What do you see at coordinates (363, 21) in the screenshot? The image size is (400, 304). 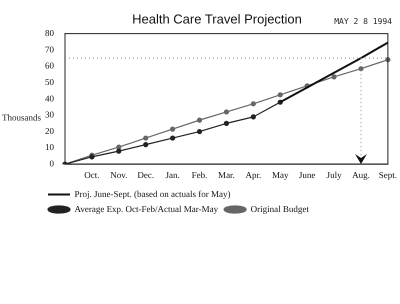 I see `text: MAY 2 8 1994` at bounding box center [363, 21].